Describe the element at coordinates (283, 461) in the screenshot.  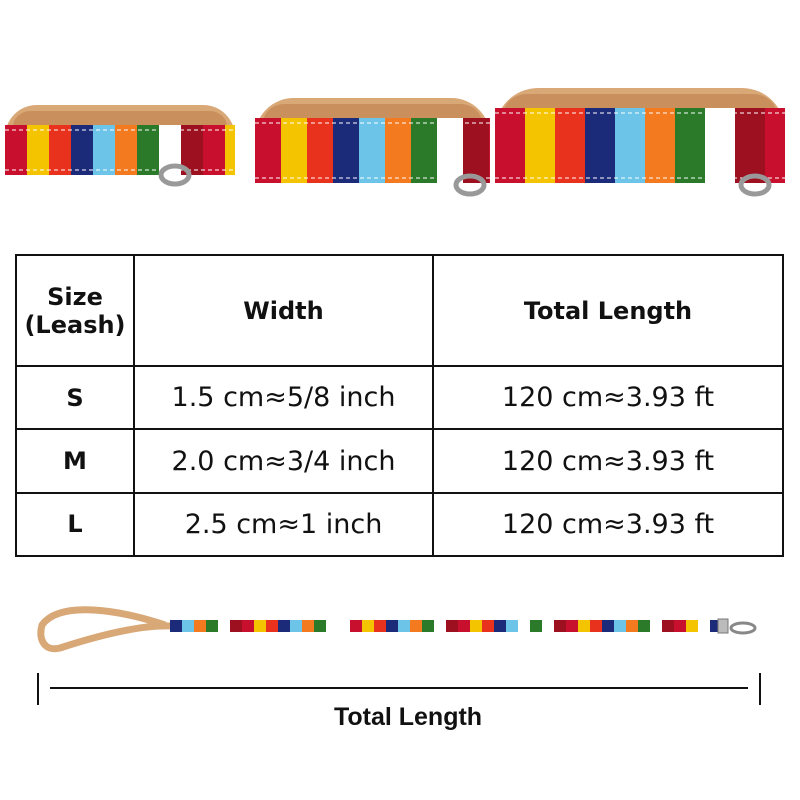
I see `cell-width: 2.0 cm≈3/4 inch` at that location.